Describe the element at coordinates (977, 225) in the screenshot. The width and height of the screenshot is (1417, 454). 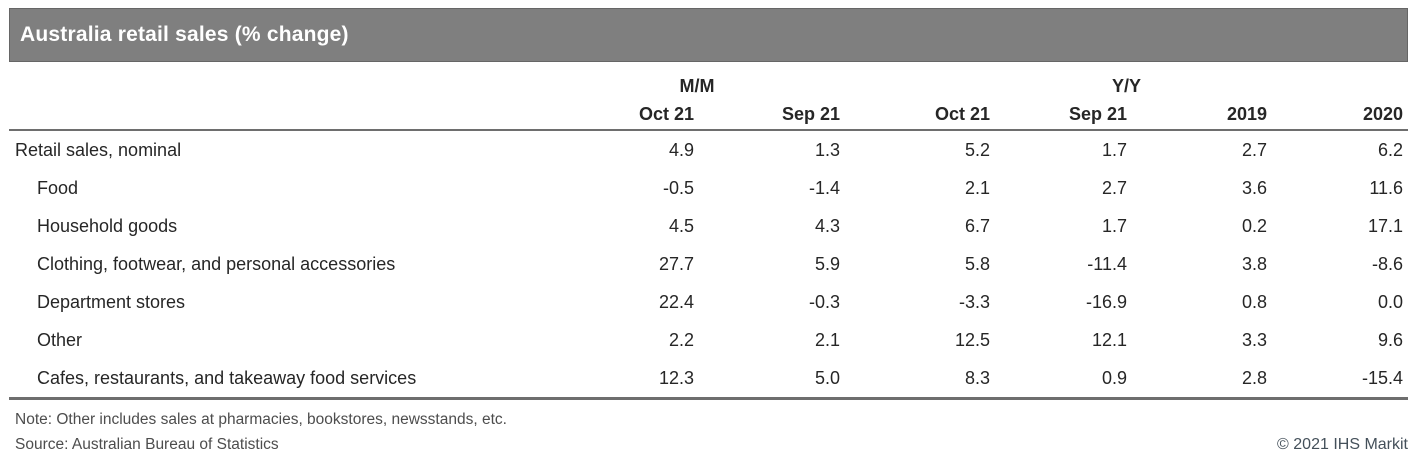
I see `cell-value: 6.7` at that location.